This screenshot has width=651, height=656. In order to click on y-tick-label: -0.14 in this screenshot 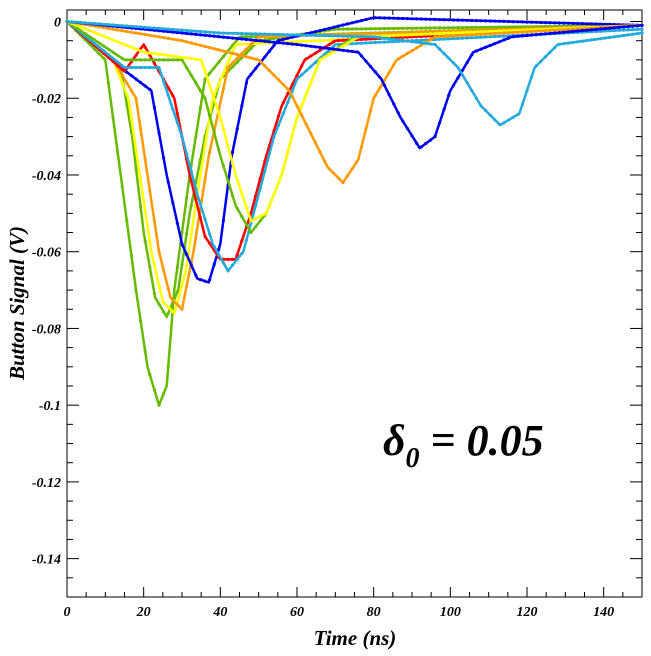, I will do `click(46, 560)`.